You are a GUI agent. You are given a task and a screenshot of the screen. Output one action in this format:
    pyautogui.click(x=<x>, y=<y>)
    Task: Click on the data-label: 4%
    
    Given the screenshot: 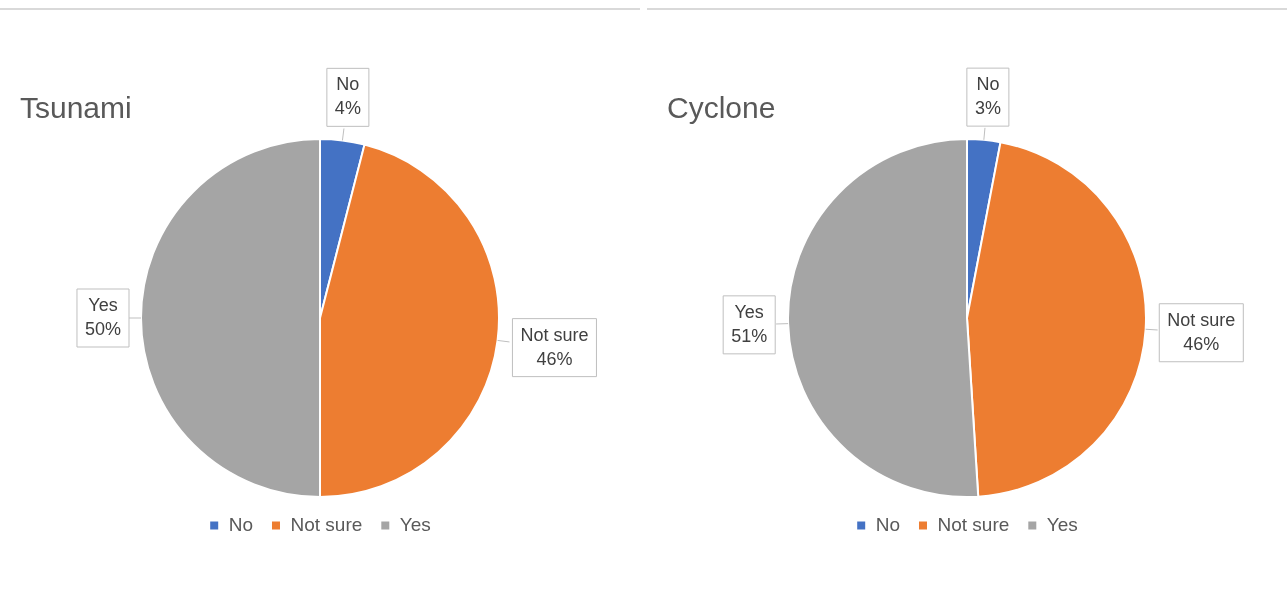 What is the action you would take?
    pyautogui.click(x=347, y=108)
    